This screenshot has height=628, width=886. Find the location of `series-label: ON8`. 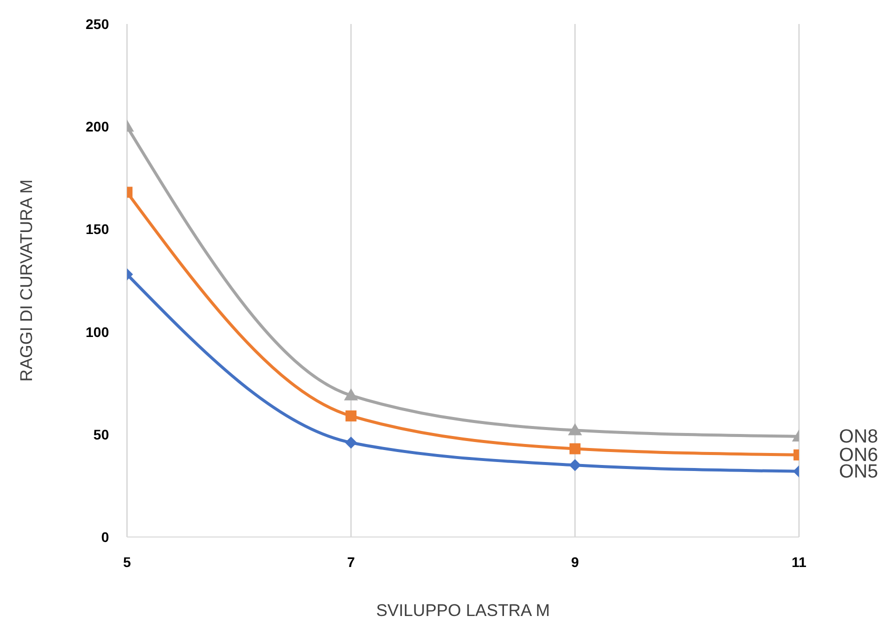

series-label: ON8 is located at coordinates (858, 437).